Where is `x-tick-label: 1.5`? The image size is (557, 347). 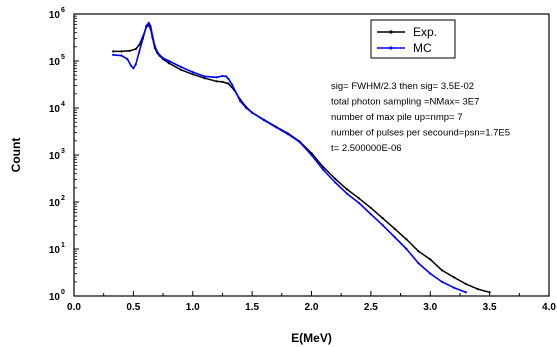
x-tick-label: 1.5 is located at coordinates (252, 307).